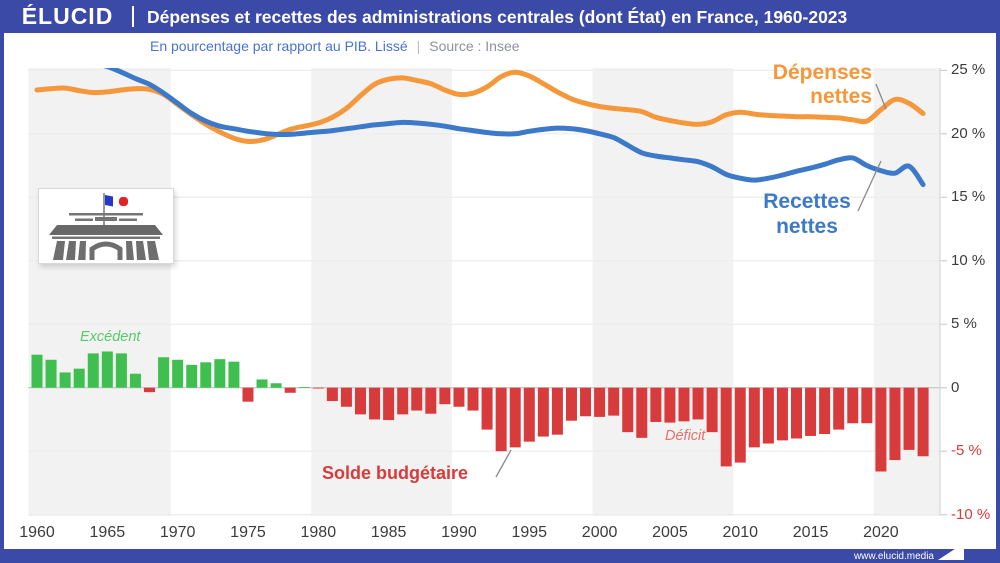 Image resolution: width=1000 pixels, height=563 pixels. What do you see at coordinates (685, 436) in the screenshot?
I see `deficit-label: Déficit` at bounding box center [685, 436].